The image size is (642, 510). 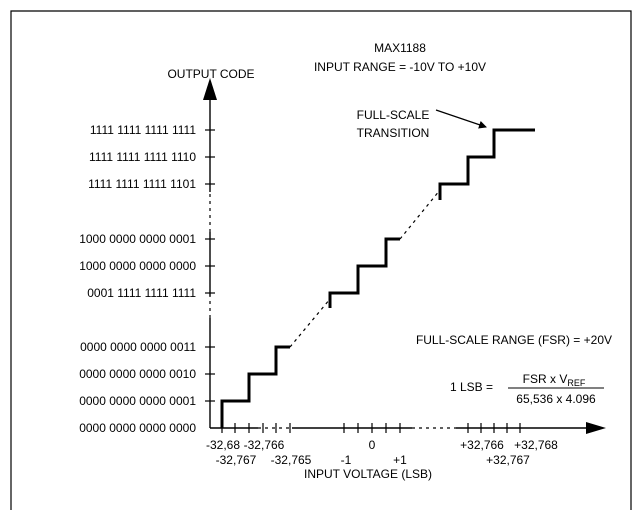 I want to click on x-tick-label-lower: +32,767, so click(x=508, y=460).